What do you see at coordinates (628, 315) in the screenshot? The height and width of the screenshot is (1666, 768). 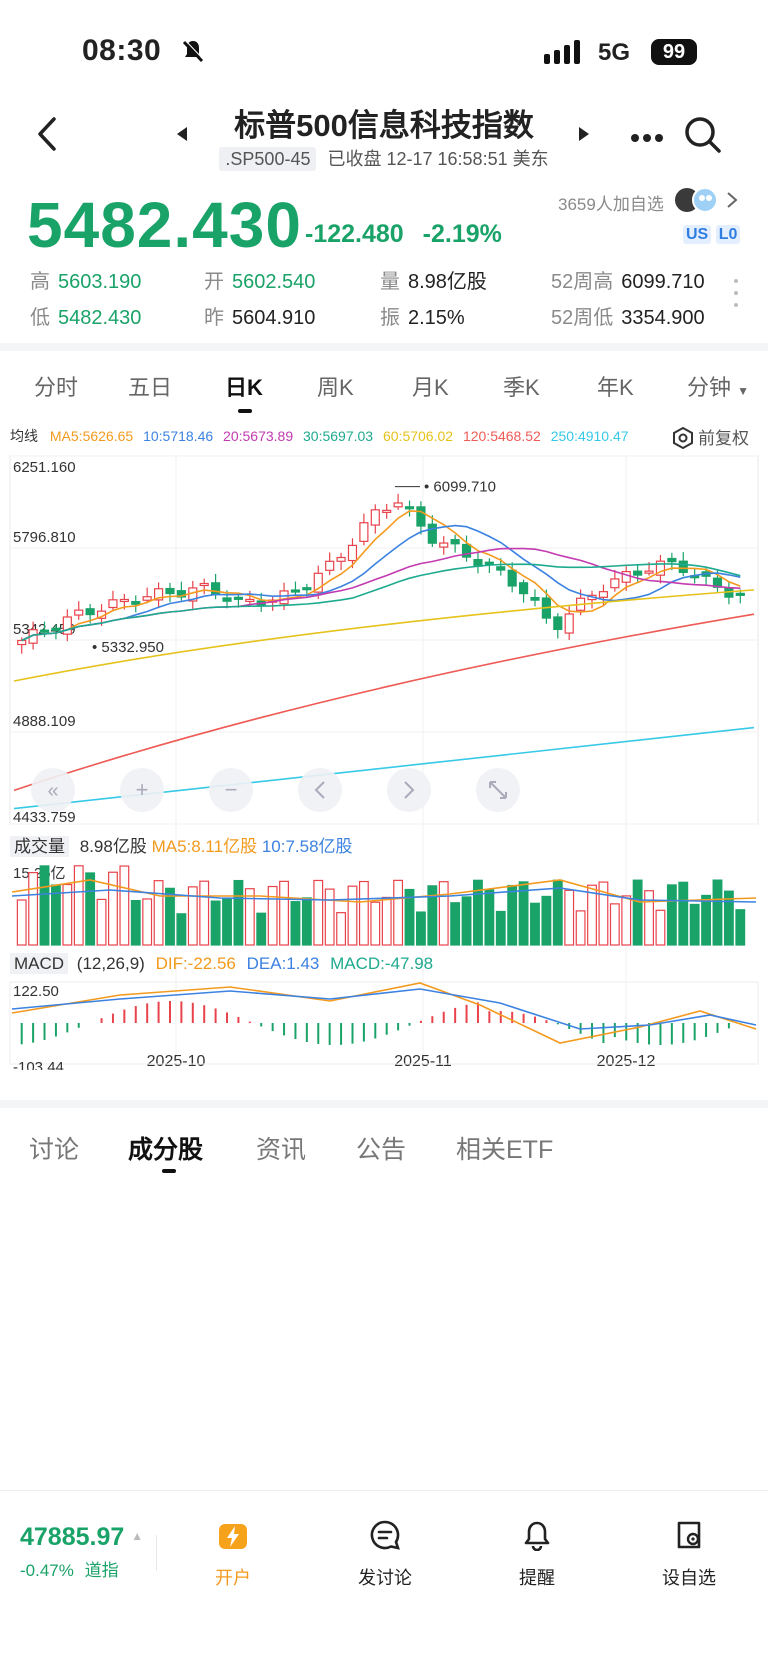 I see `stat-52w-low: 52周低 3354.900` at bounding box center [628, 315].